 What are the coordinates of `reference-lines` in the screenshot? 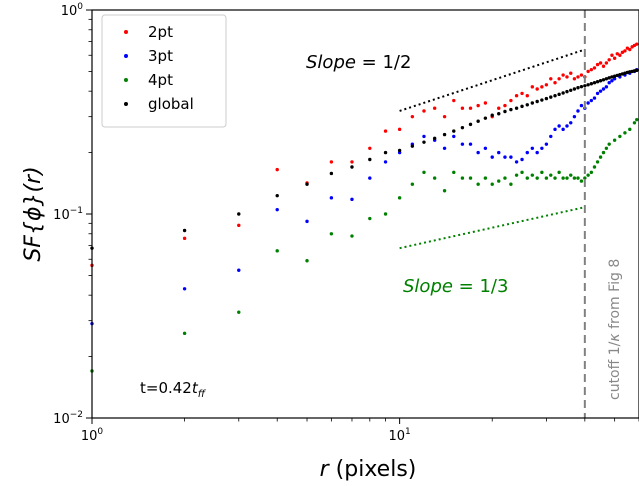 It's located at (492, 149).